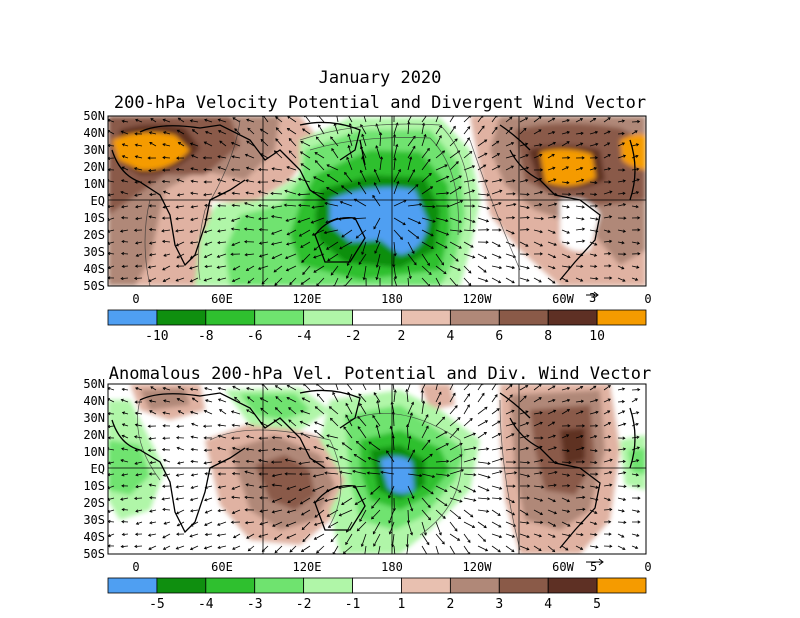  What do you see at coordinates (255, 604) in the screenshot?
I see `colorbar-label: -3` at bounding box center [255, 604].